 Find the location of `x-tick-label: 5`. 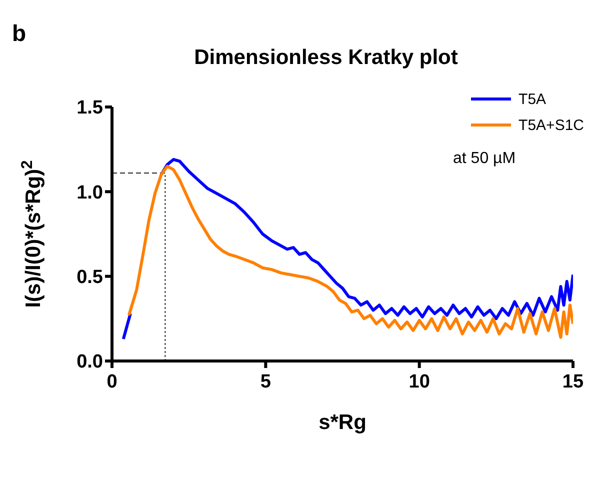

x-tick-label: 5 is located at coordinates (266, 381).